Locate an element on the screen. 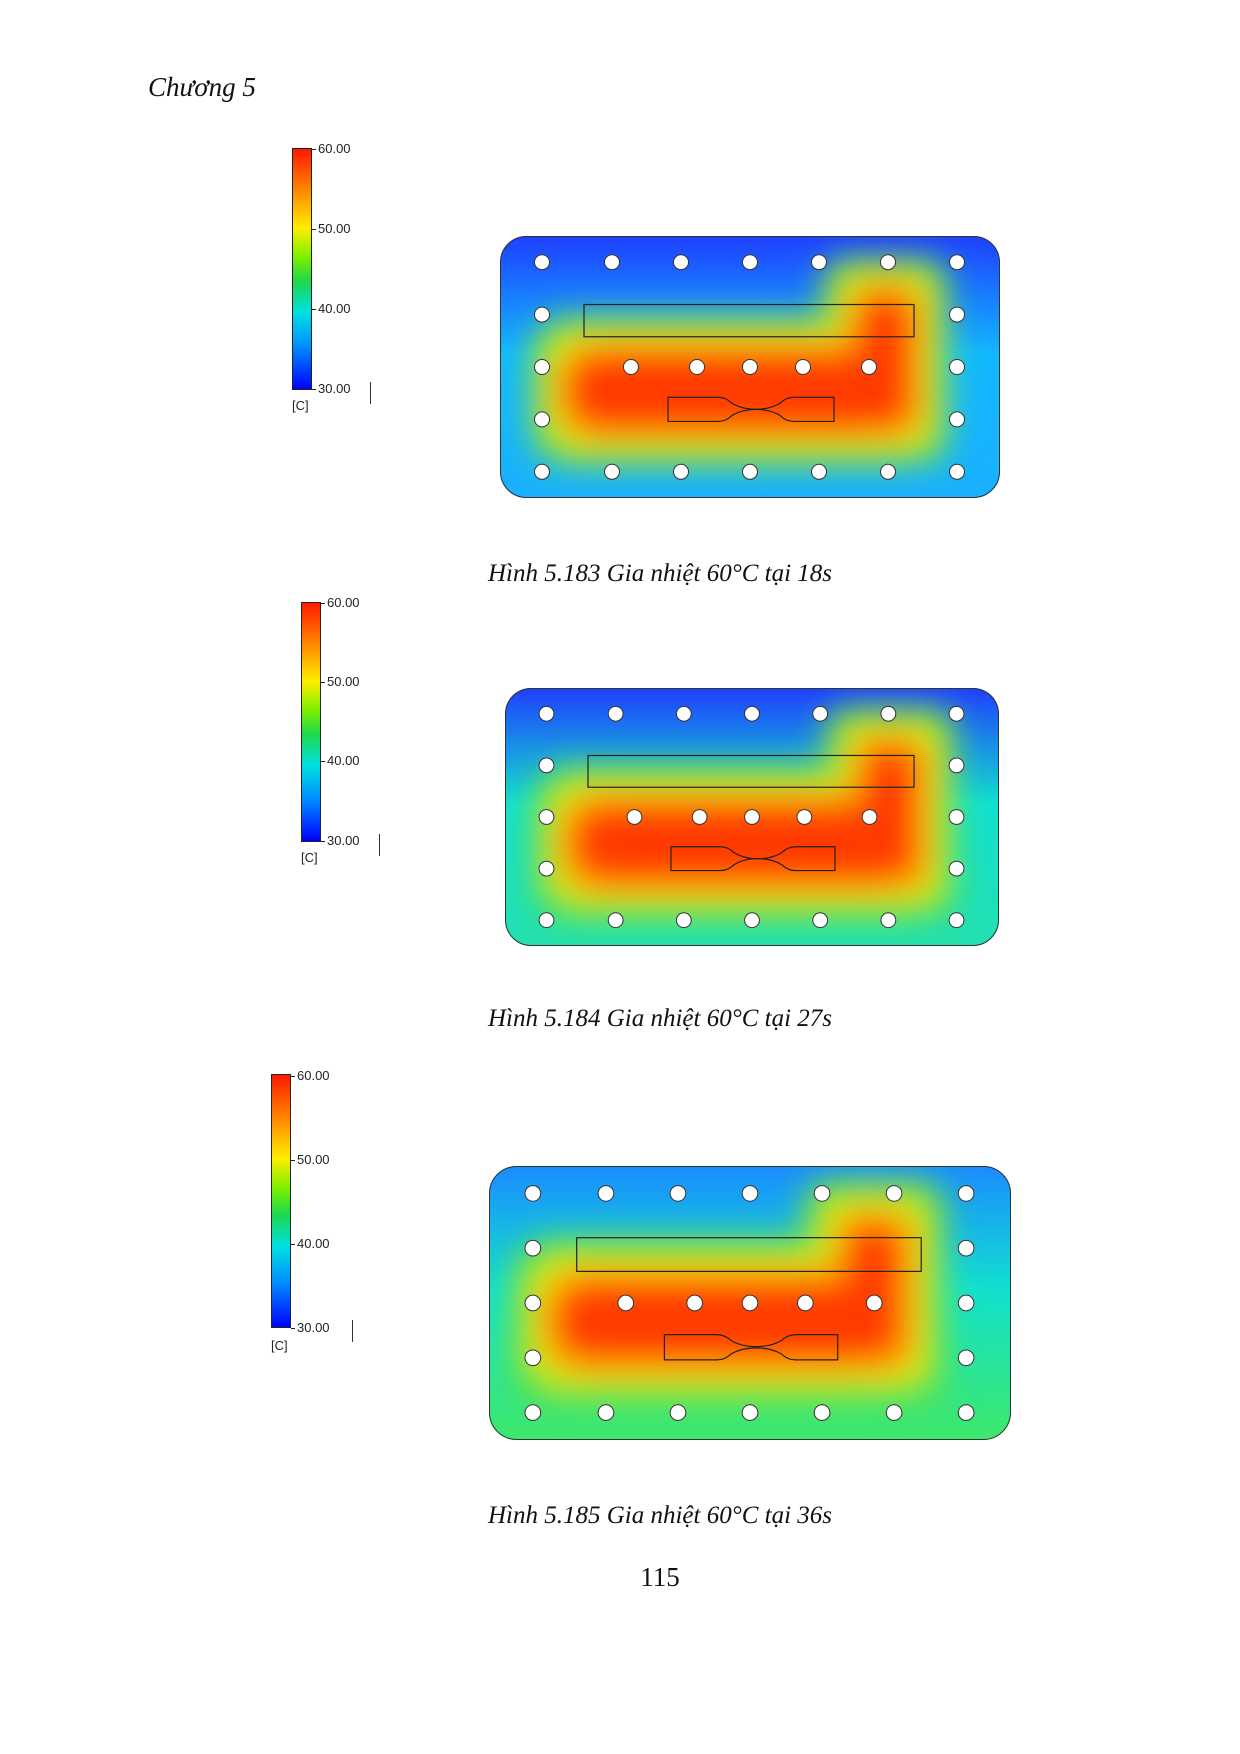  chapter-heading: Chương 5 is located at coordinates (202, 87).